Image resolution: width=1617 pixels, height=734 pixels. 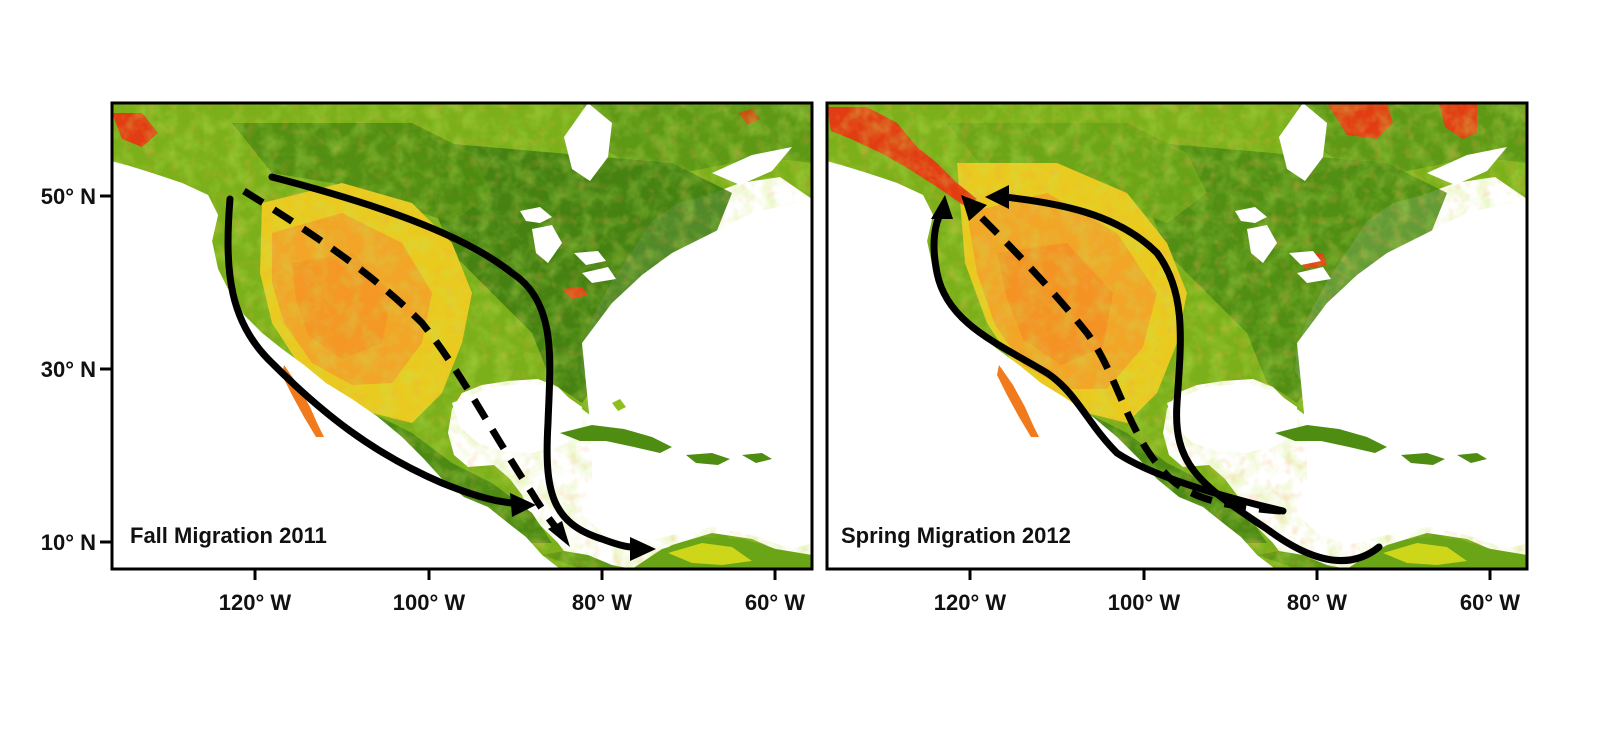 What do you see at coordinates (956, 535) in the screenshot?
I see `panel-label-spring: Spring Migration 2012` at bounding box center [956, 535].